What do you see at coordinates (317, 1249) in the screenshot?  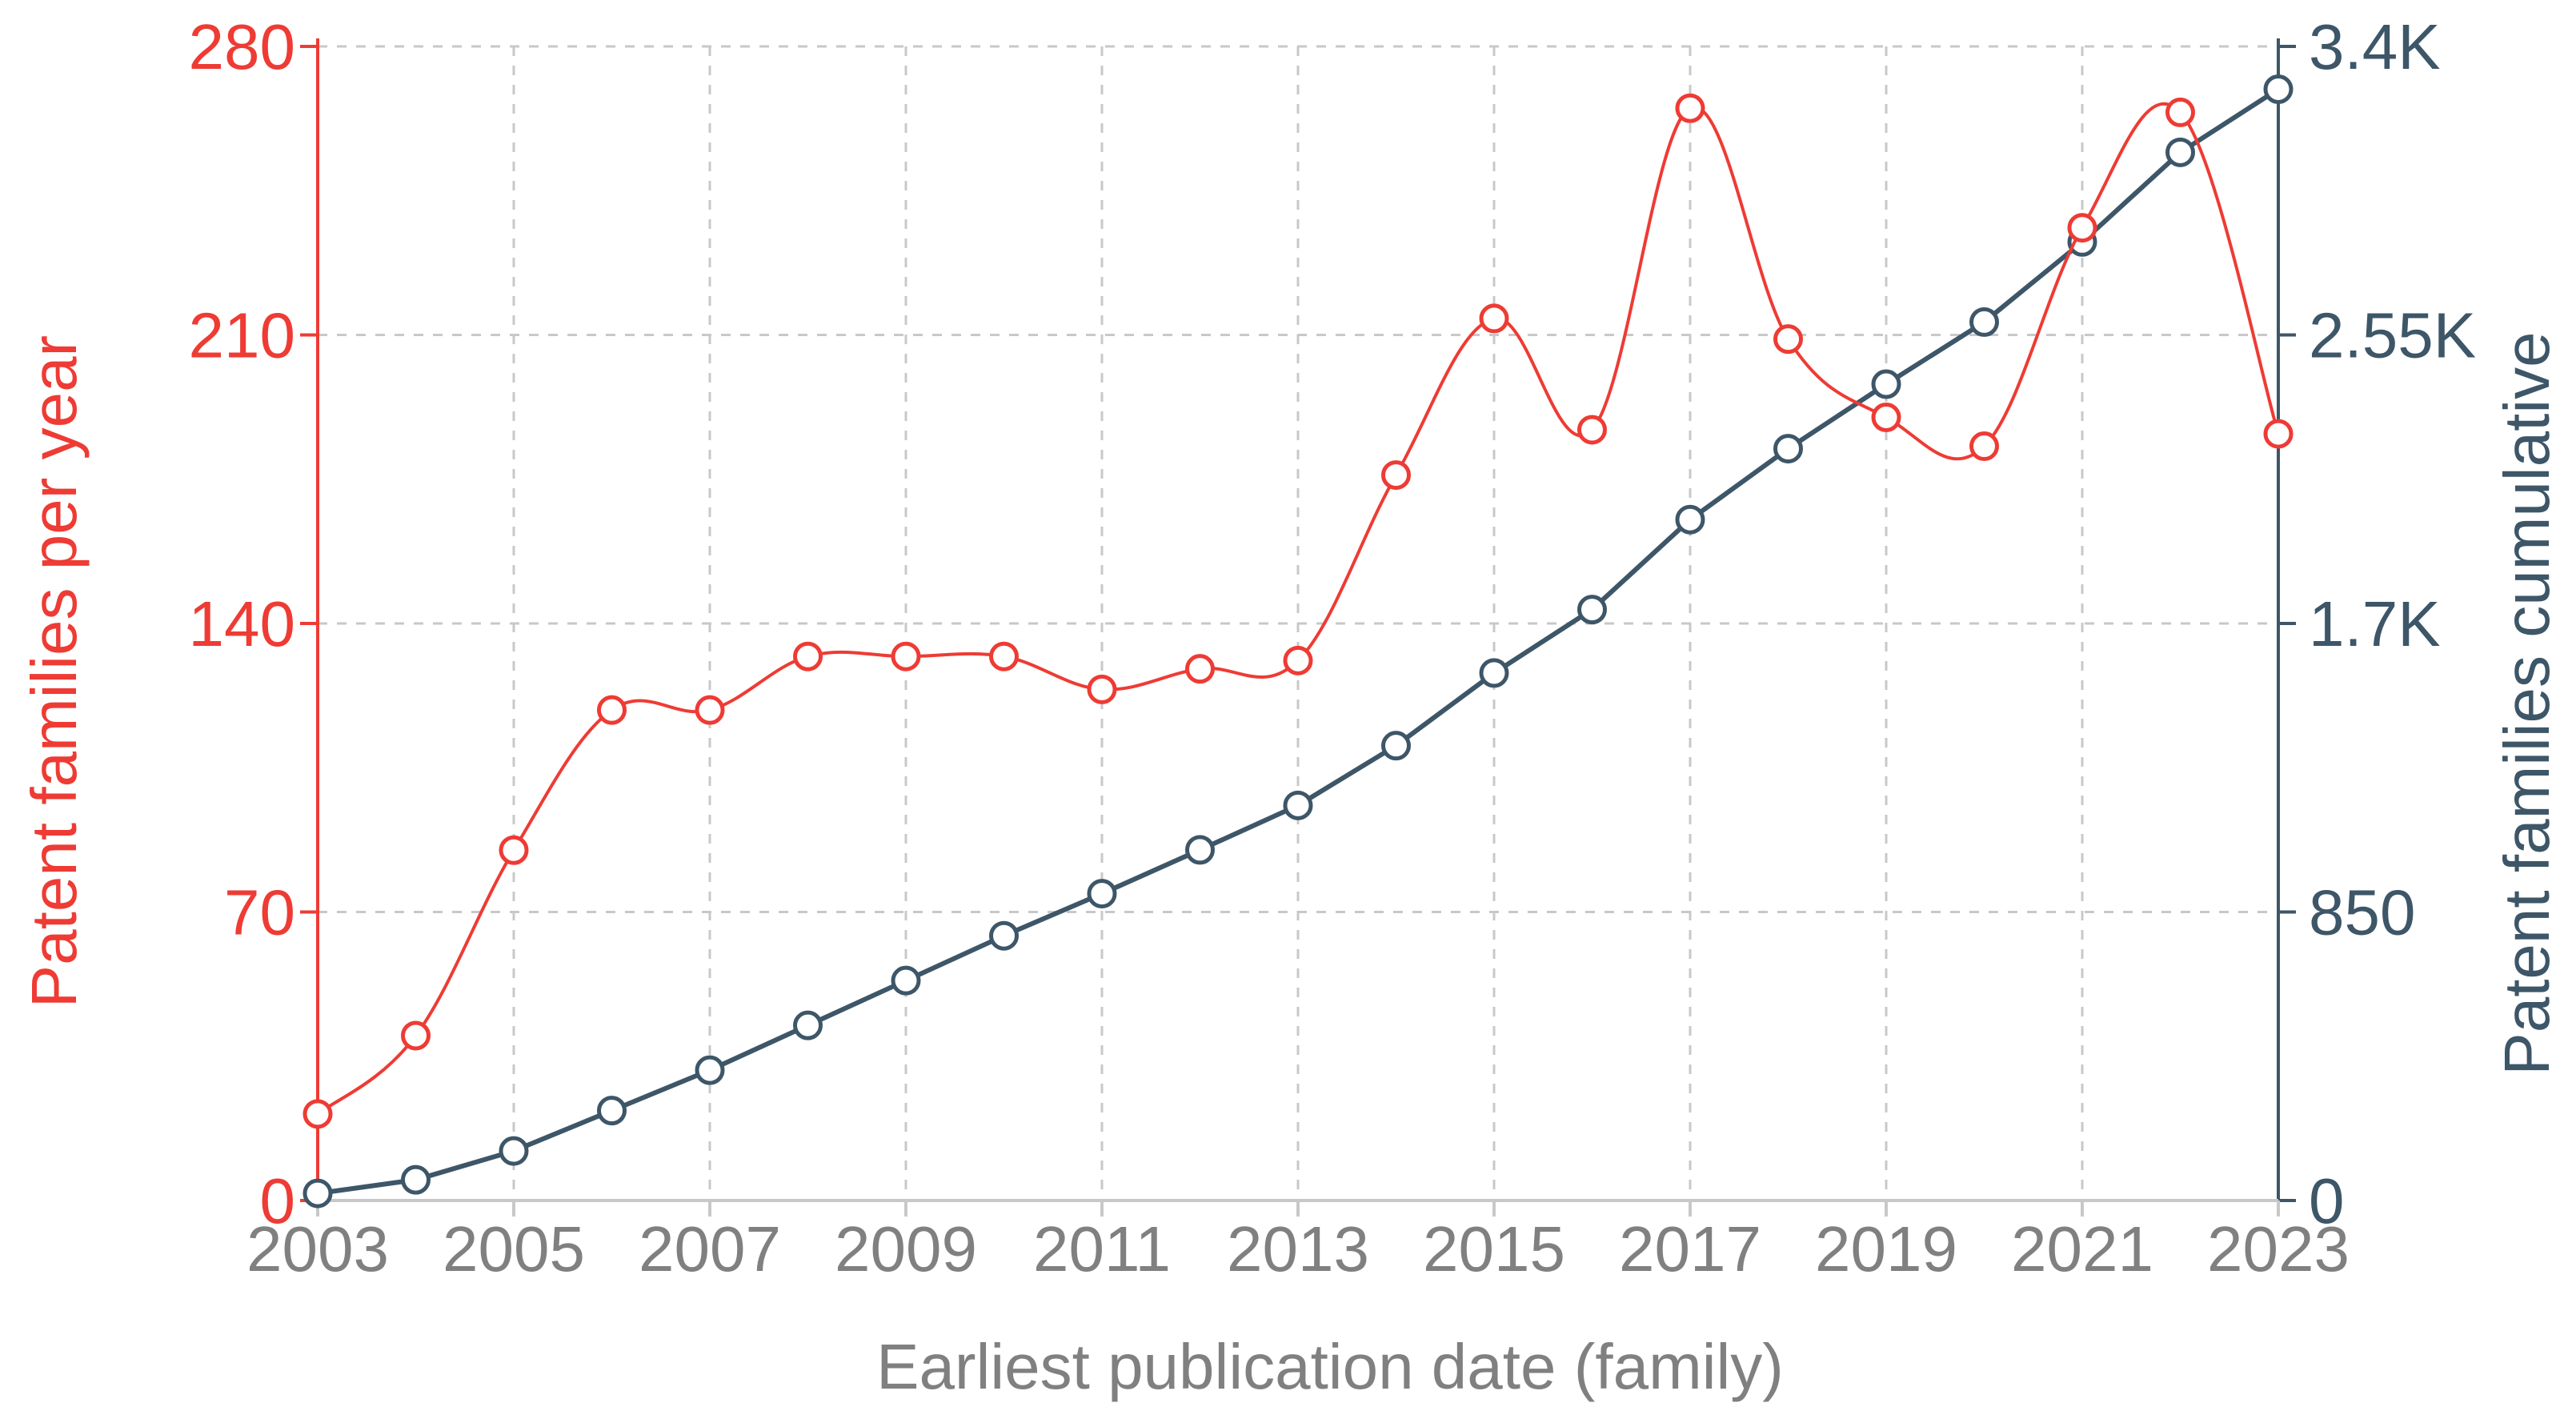 I see `x-tick-label: 2003` at bounding box center [317, 1249].